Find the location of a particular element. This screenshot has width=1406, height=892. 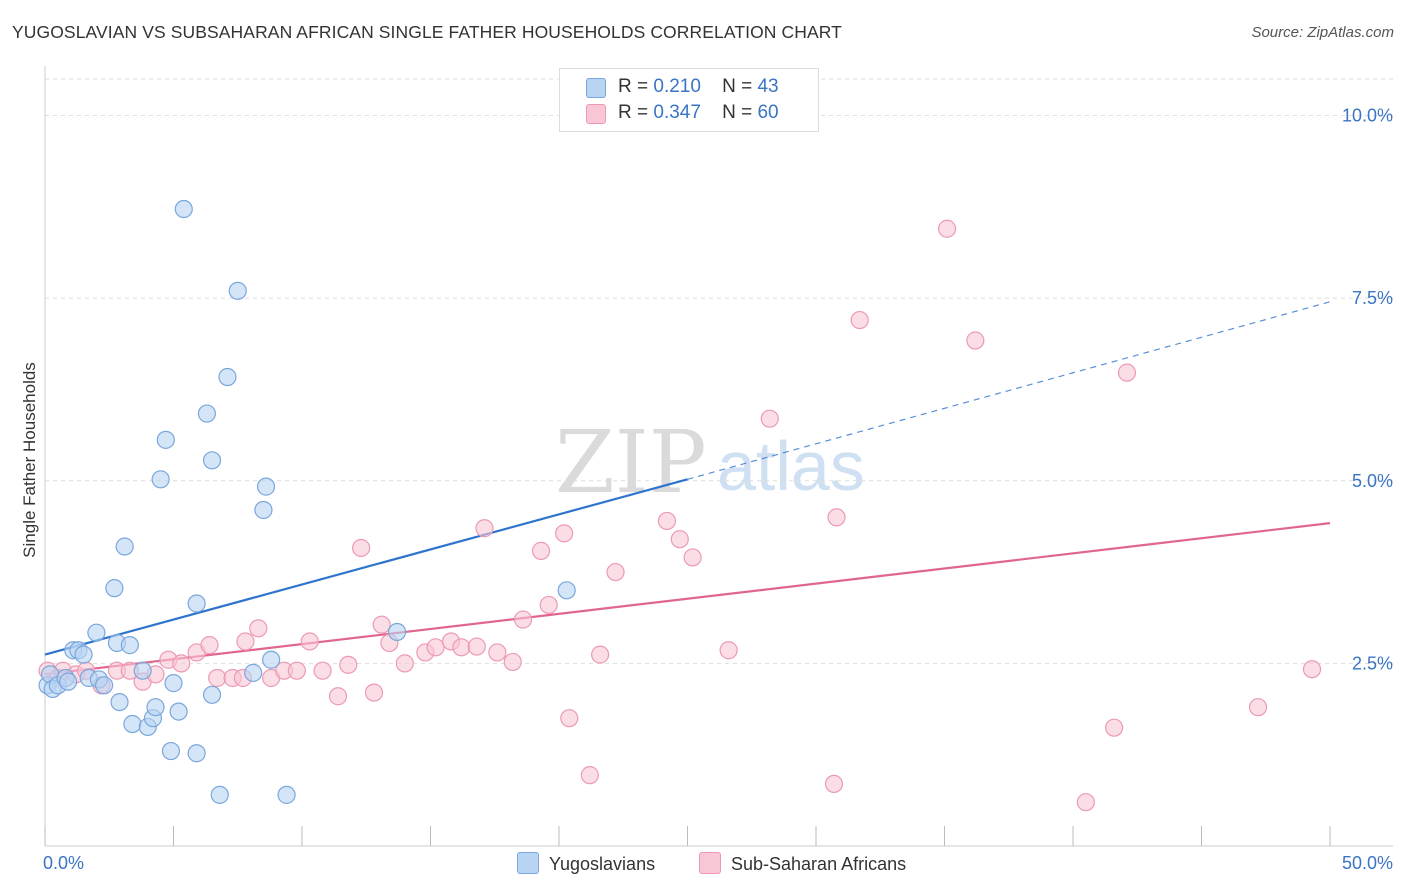

watermark: ZIP atlas is located at coordinates (710, 463).